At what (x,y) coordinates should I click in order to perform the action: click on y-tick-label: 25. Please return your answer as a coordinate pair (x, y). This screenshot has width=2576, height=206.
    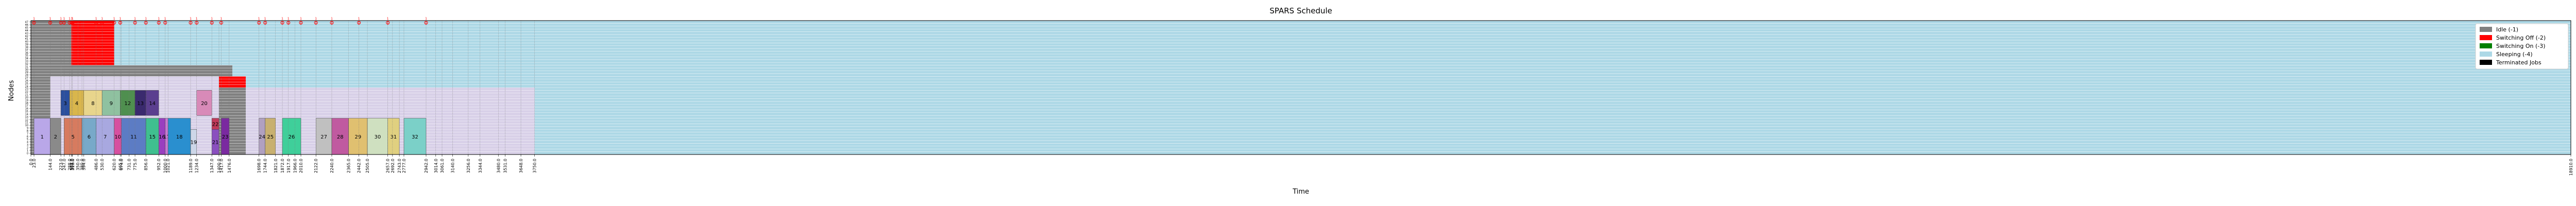
    Looking at the image, I should click on (26, 83).